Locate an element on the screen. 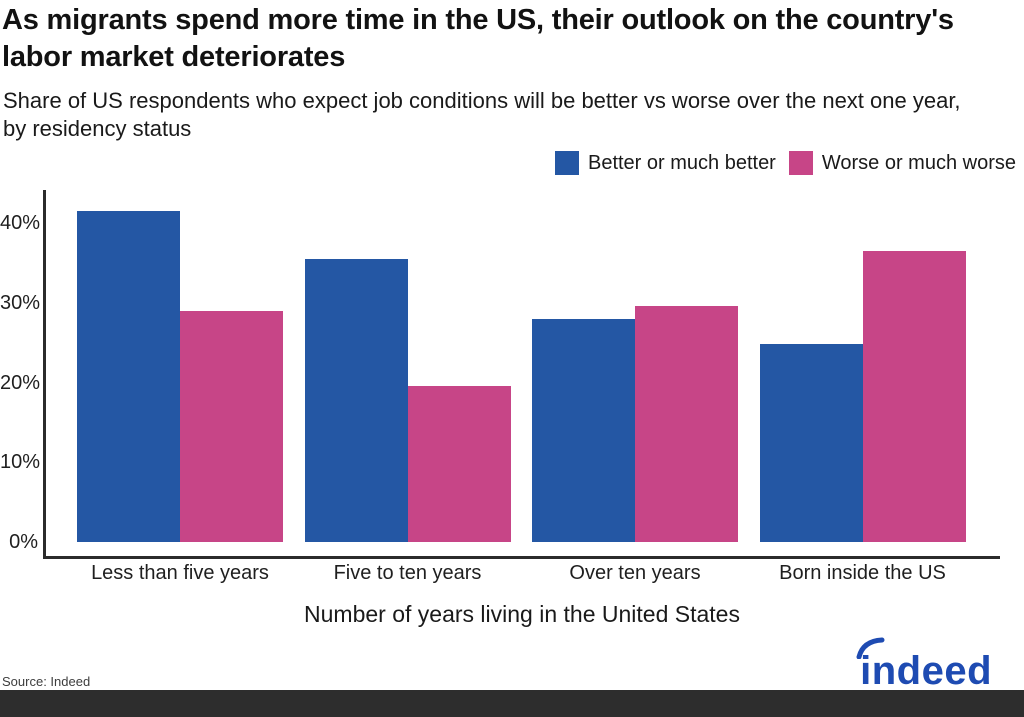  x-category-label: Five to ten years is located at coordinates (407, 573).